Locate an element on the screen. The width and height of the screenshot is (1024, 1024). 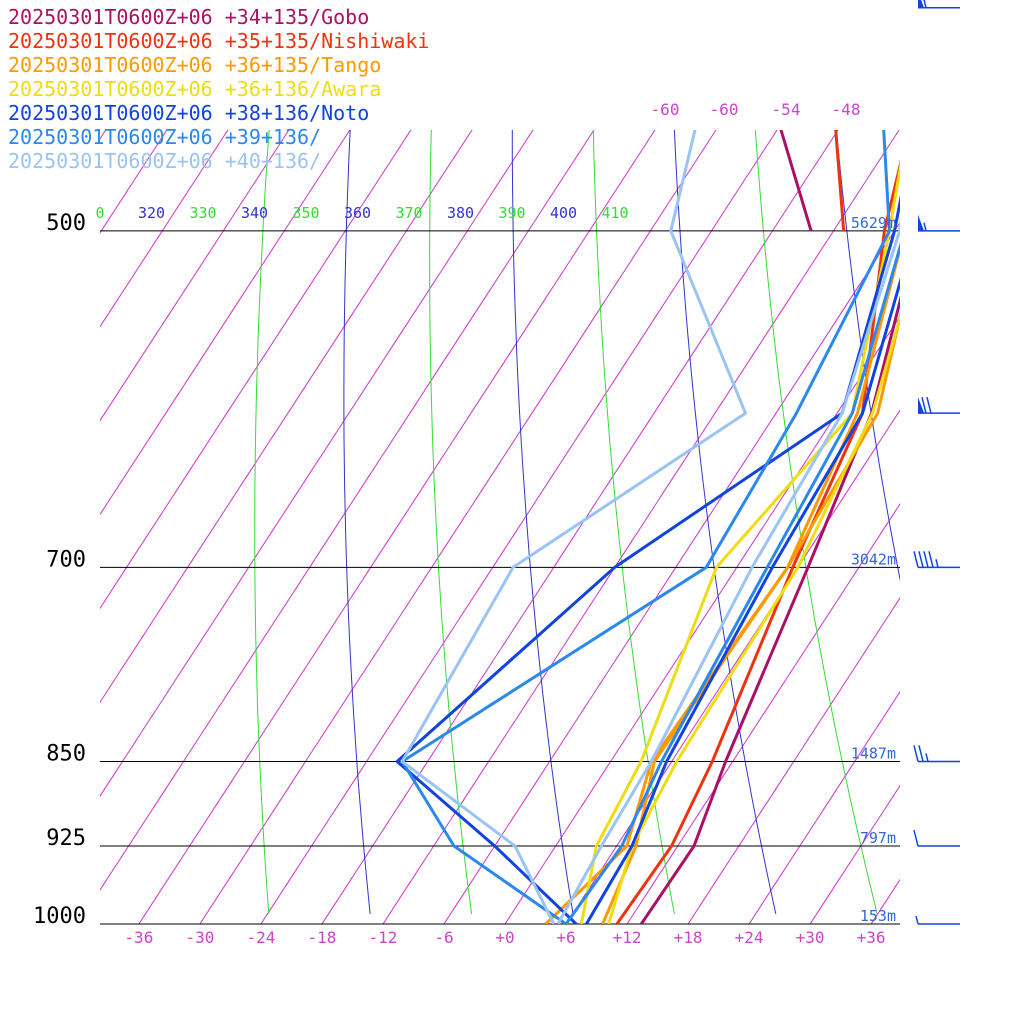
height-label: 153m is located at coordinates (878, 916).